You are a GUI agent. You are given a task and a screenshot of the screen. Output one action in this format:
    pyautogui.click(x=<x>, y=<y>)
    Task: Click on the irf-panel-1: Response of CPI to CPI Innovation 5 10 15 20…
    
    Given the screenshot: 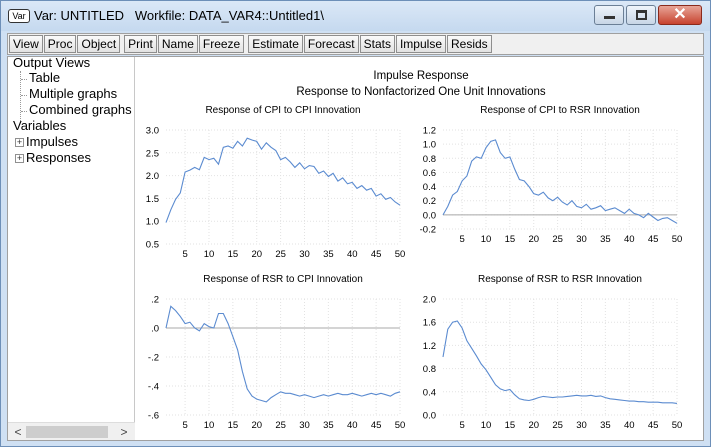 What is the action you would take?
    pyautogui.click(x=276, y=182)
    